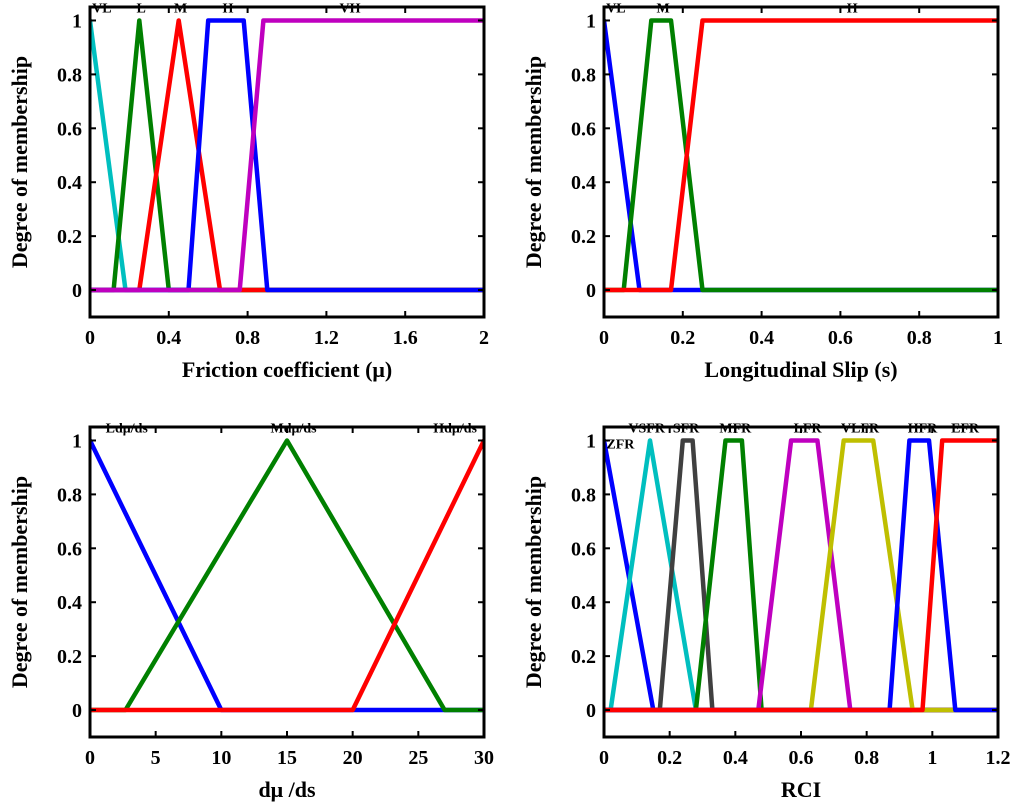 This screenshot has width=1024, height=806. What do you see at coordinates (418, 758) in the screenshot?
I see `x-tick-label: 25` at bounding box center [418, 758].